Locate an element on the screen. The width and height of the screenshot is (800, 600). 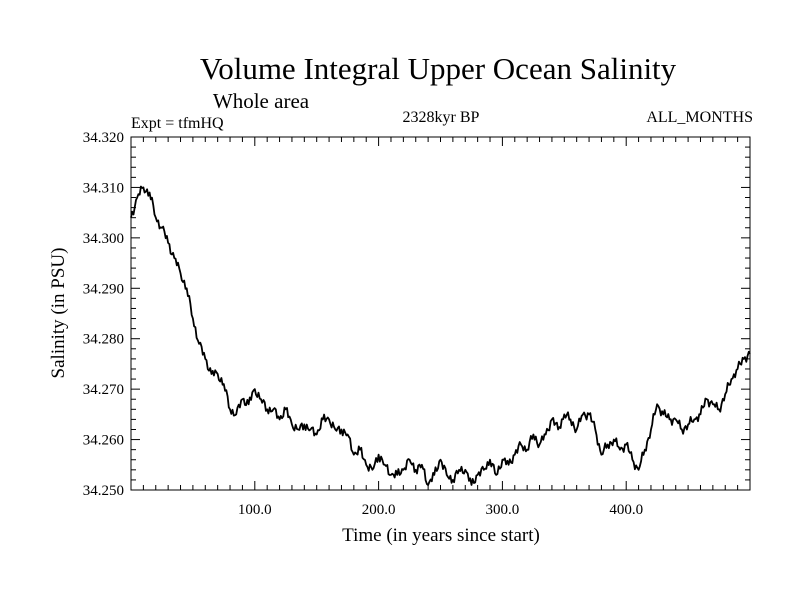
y-tick-label: 34.260 is located at coordinates (103, 441).